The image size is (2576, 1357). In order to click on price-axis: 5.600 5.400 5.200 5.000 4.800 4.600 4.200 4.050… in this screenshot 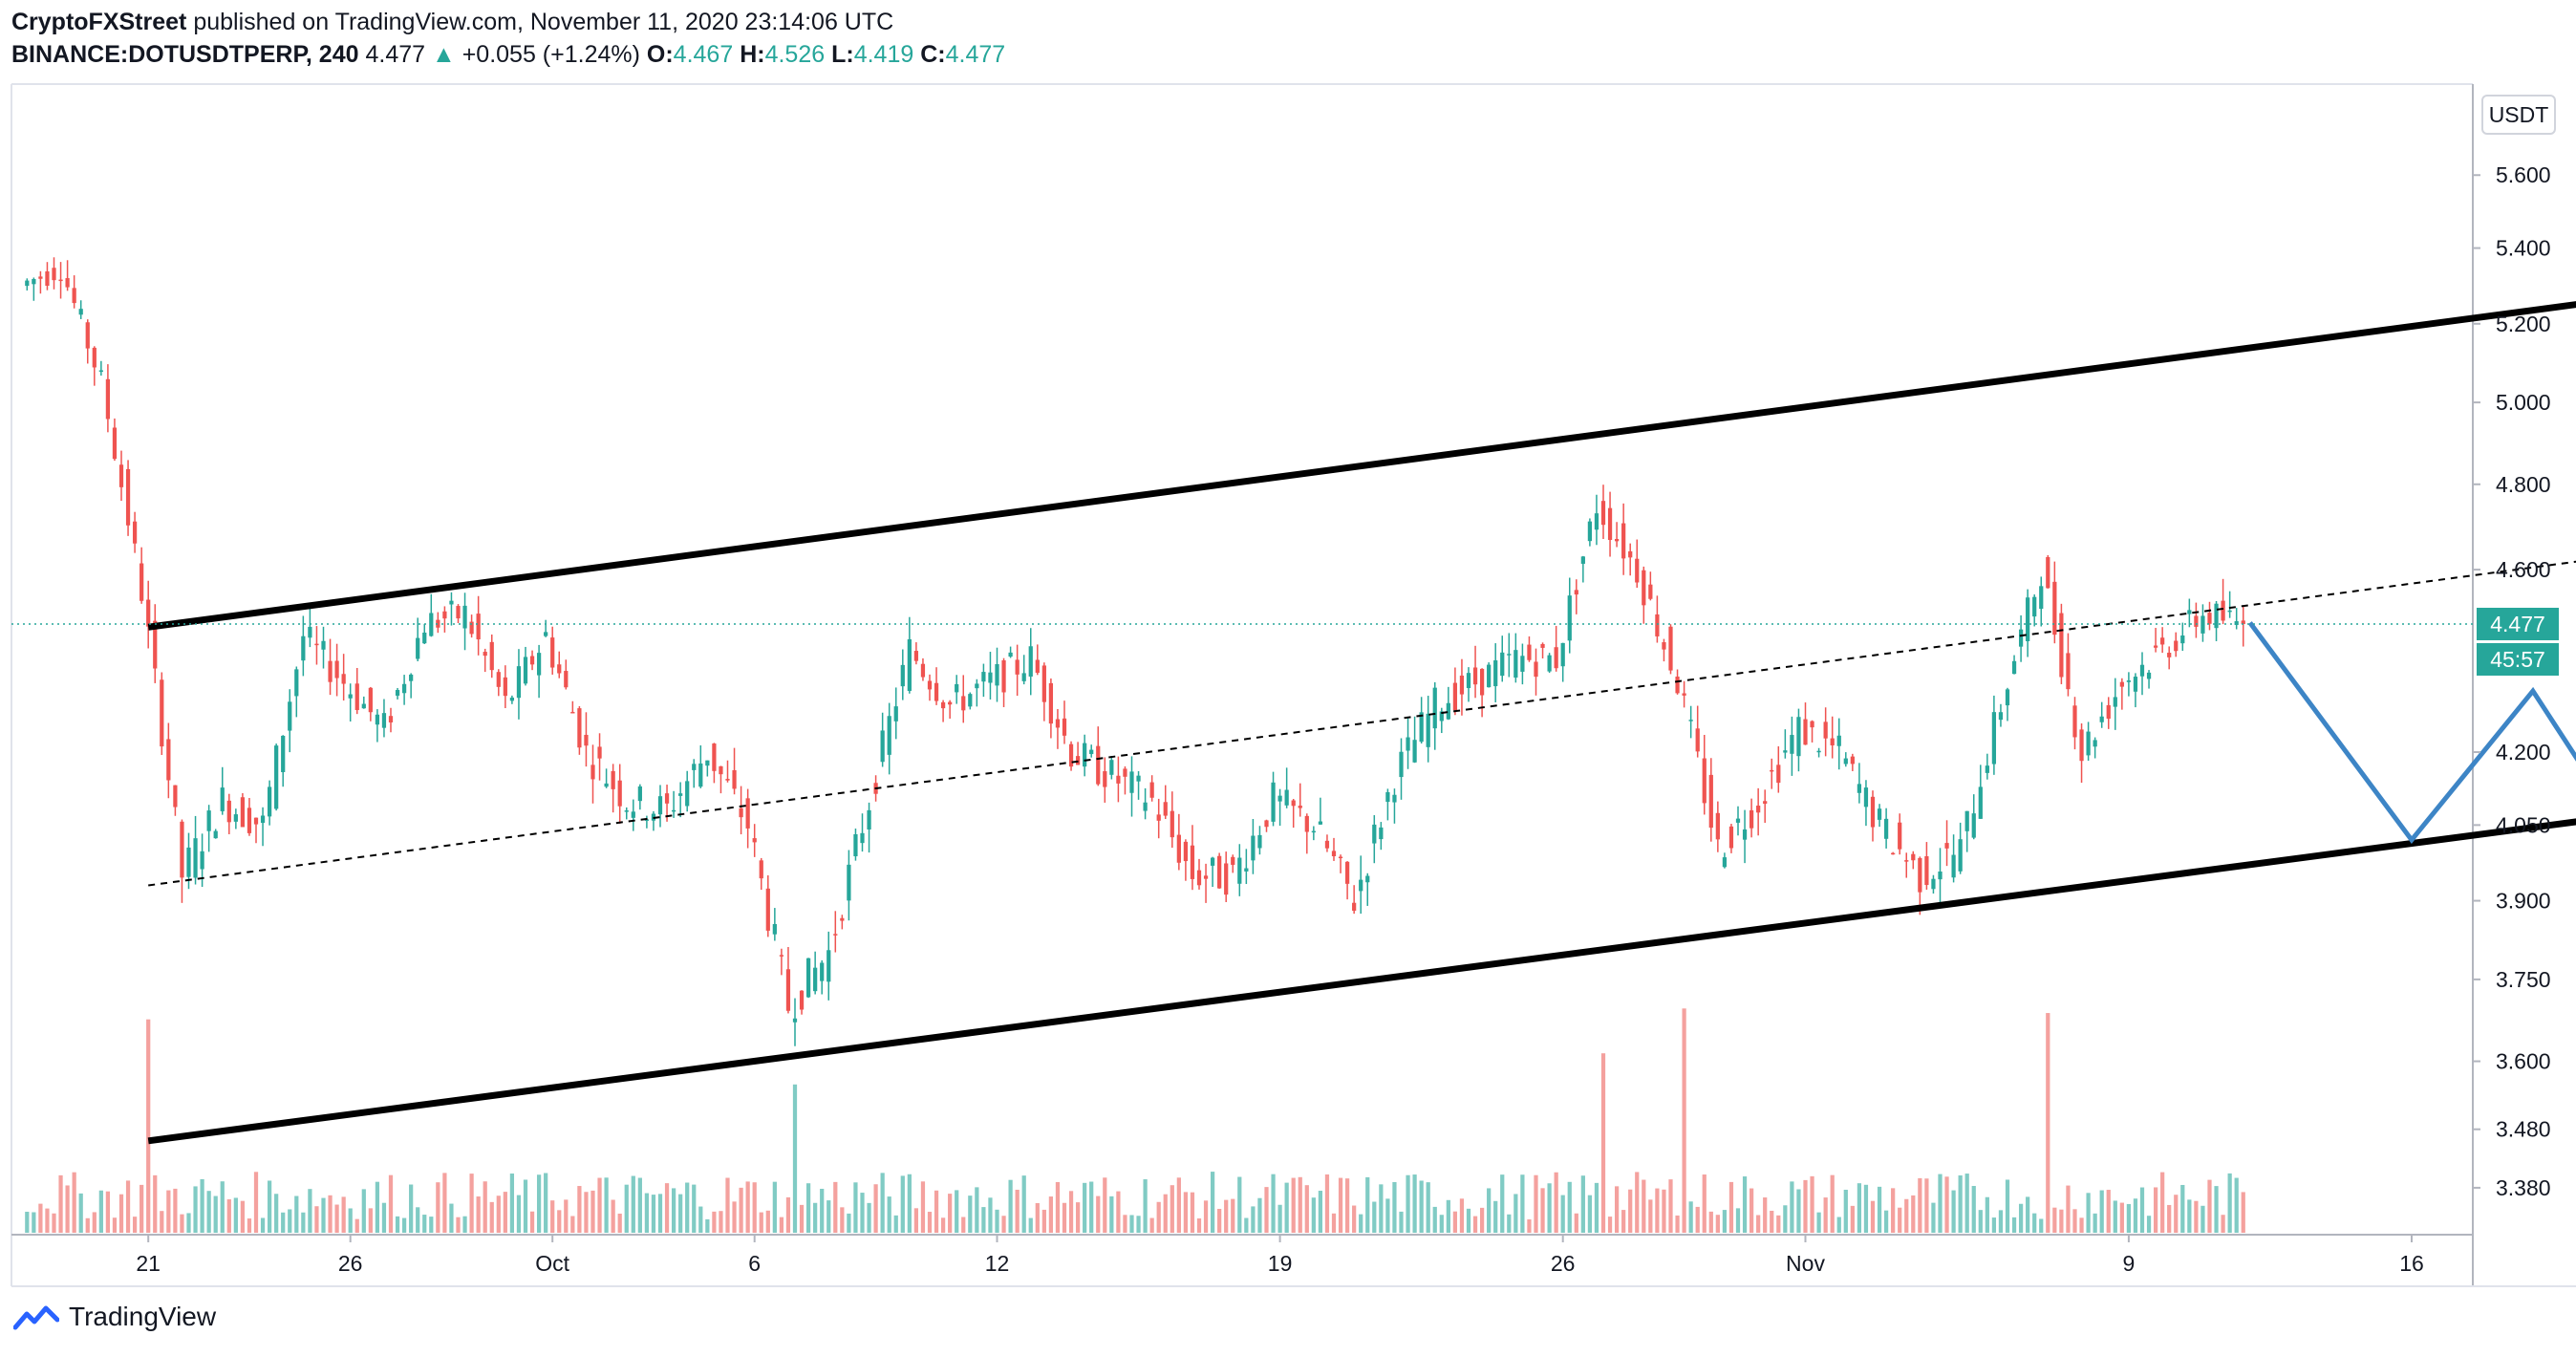, I will do `click(2512, 681)`.